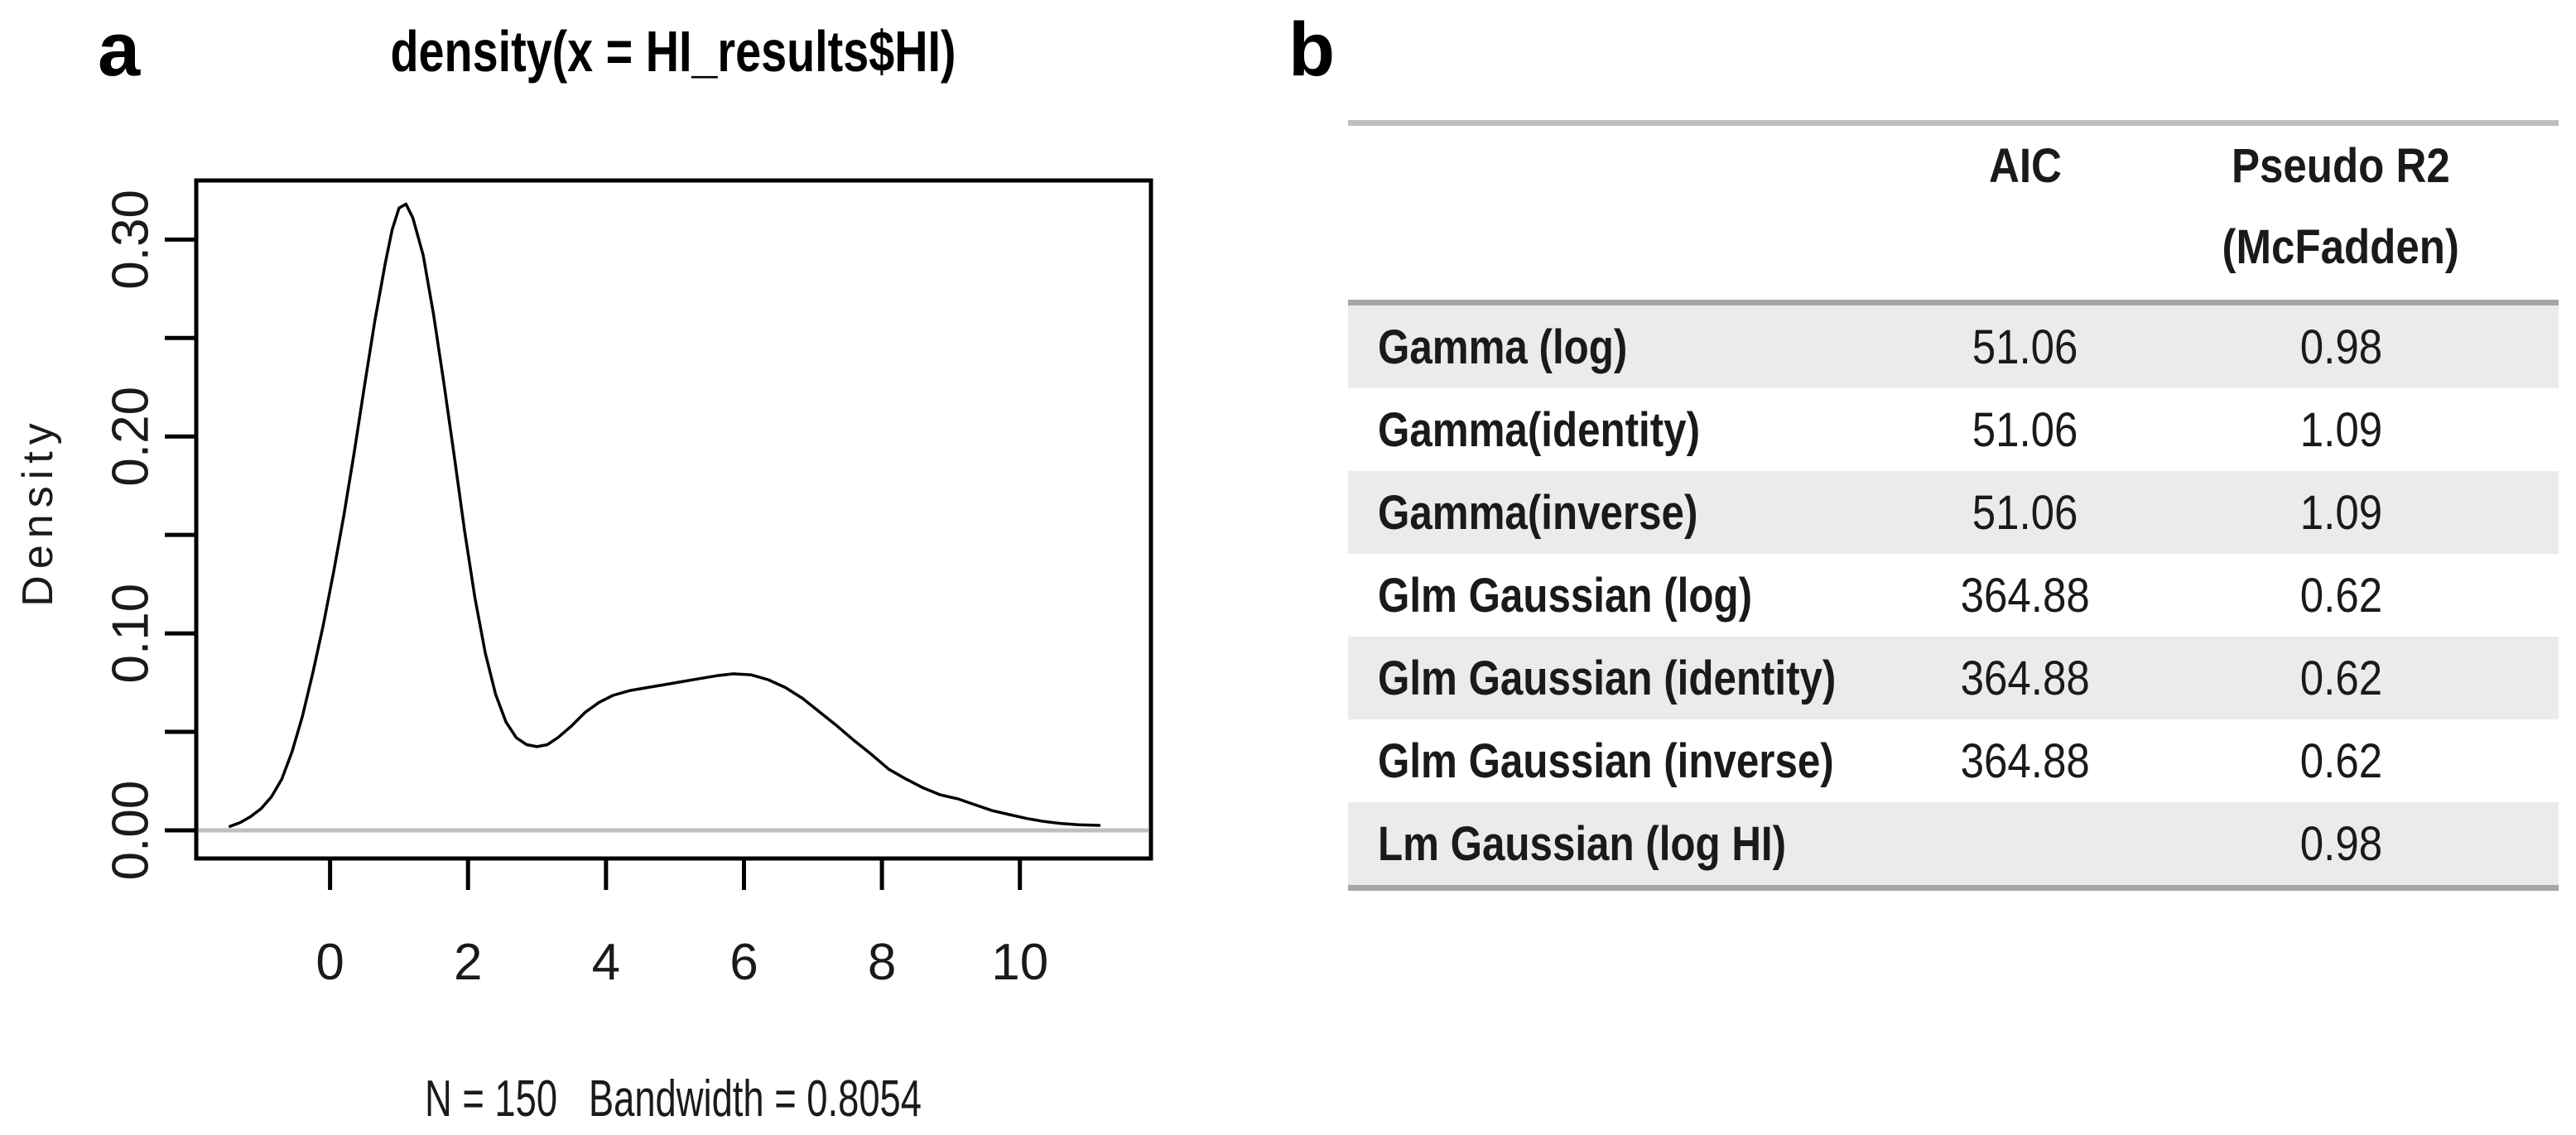  I want to click on model-name: Lm Gaussian (log HI), so click(1582, 843).